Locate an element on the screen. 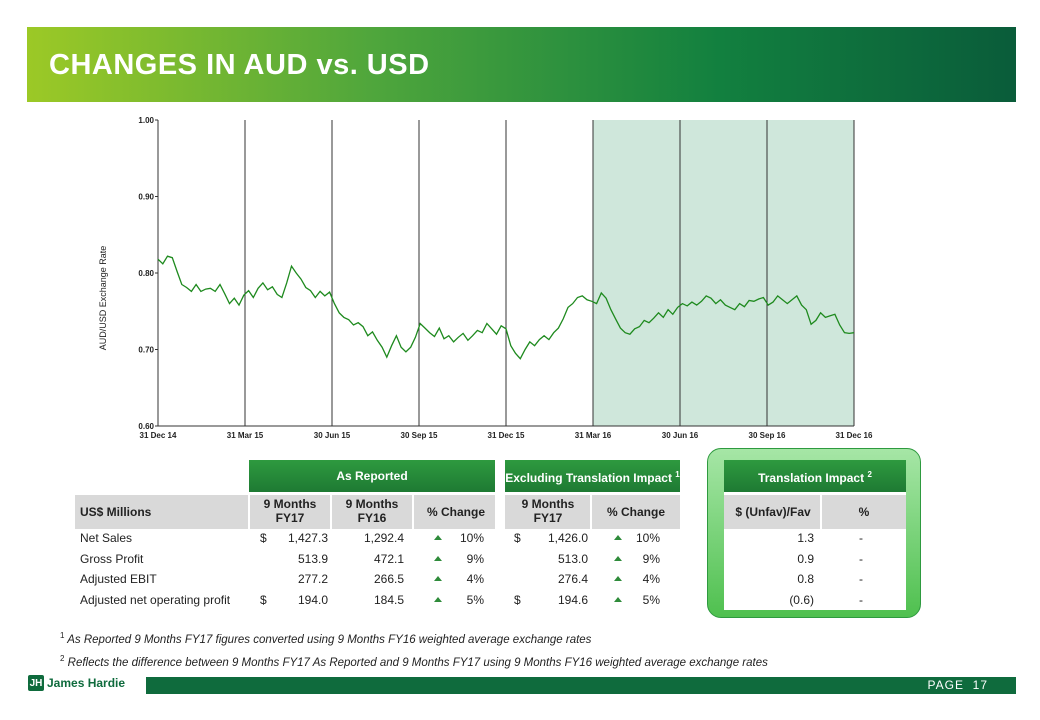  x-tick-label: 30 Jun 15 is located at coordinates (332, 435).